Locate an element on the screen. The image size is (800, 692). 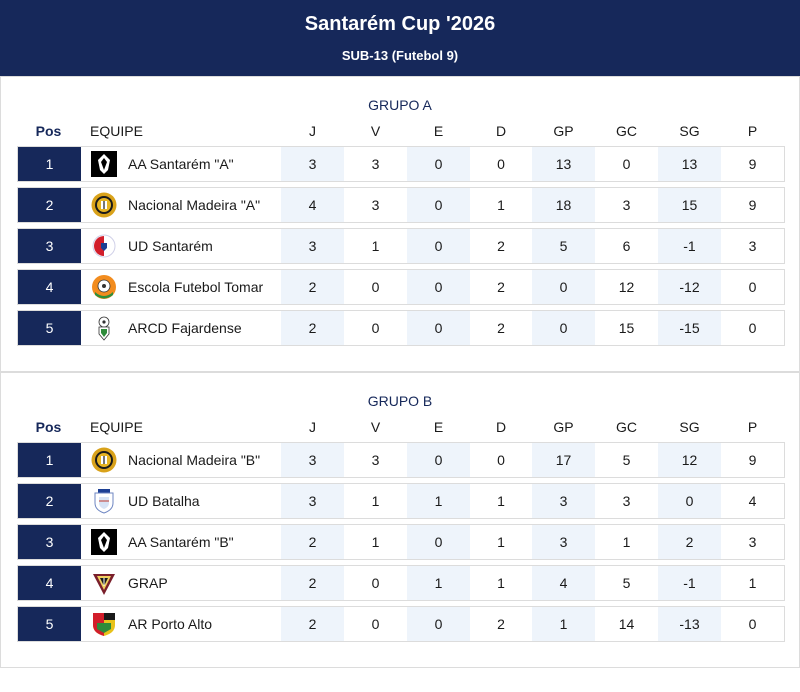
table-row: 5 ARCD Fajardense 2 0 0 2 0 15 -15 0 is located at coordinates (401, 328).